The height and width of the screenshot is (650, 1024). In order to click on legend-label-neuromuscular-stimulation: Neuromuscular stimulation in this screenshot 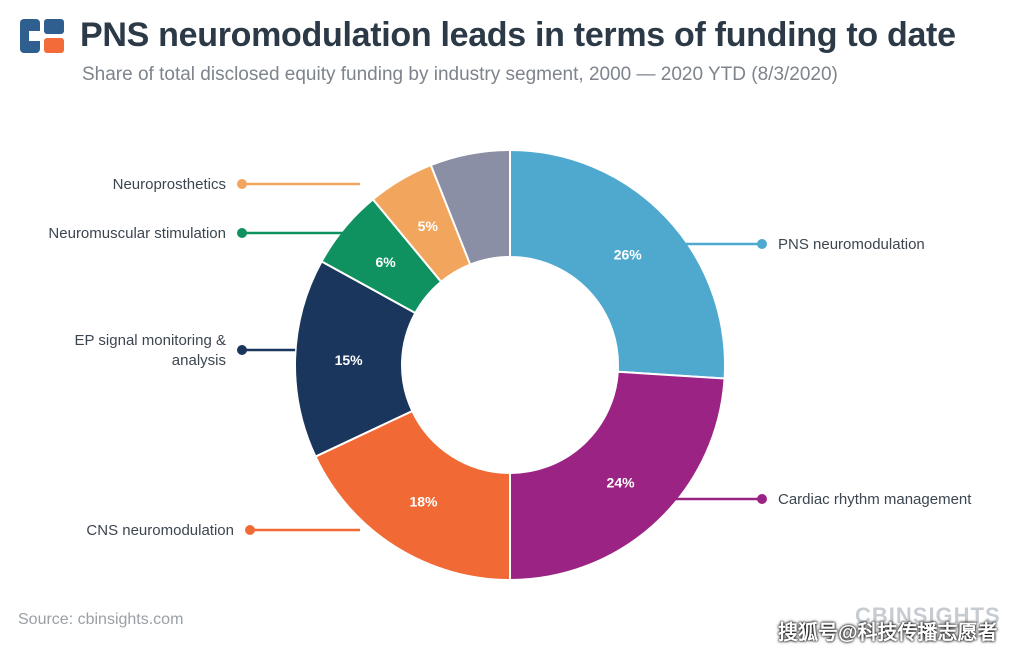, I will do `click(137, 233)`.